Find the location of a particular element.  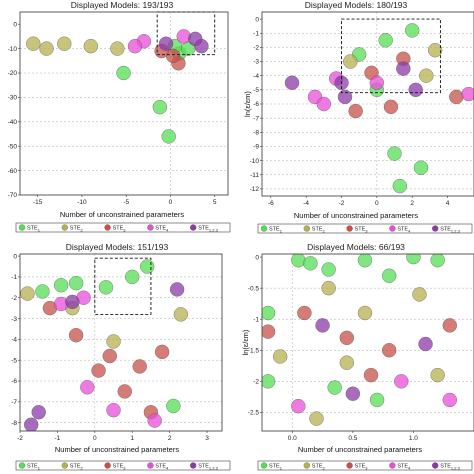

y-tick-label: -1 is located at coordinates (14, 277).